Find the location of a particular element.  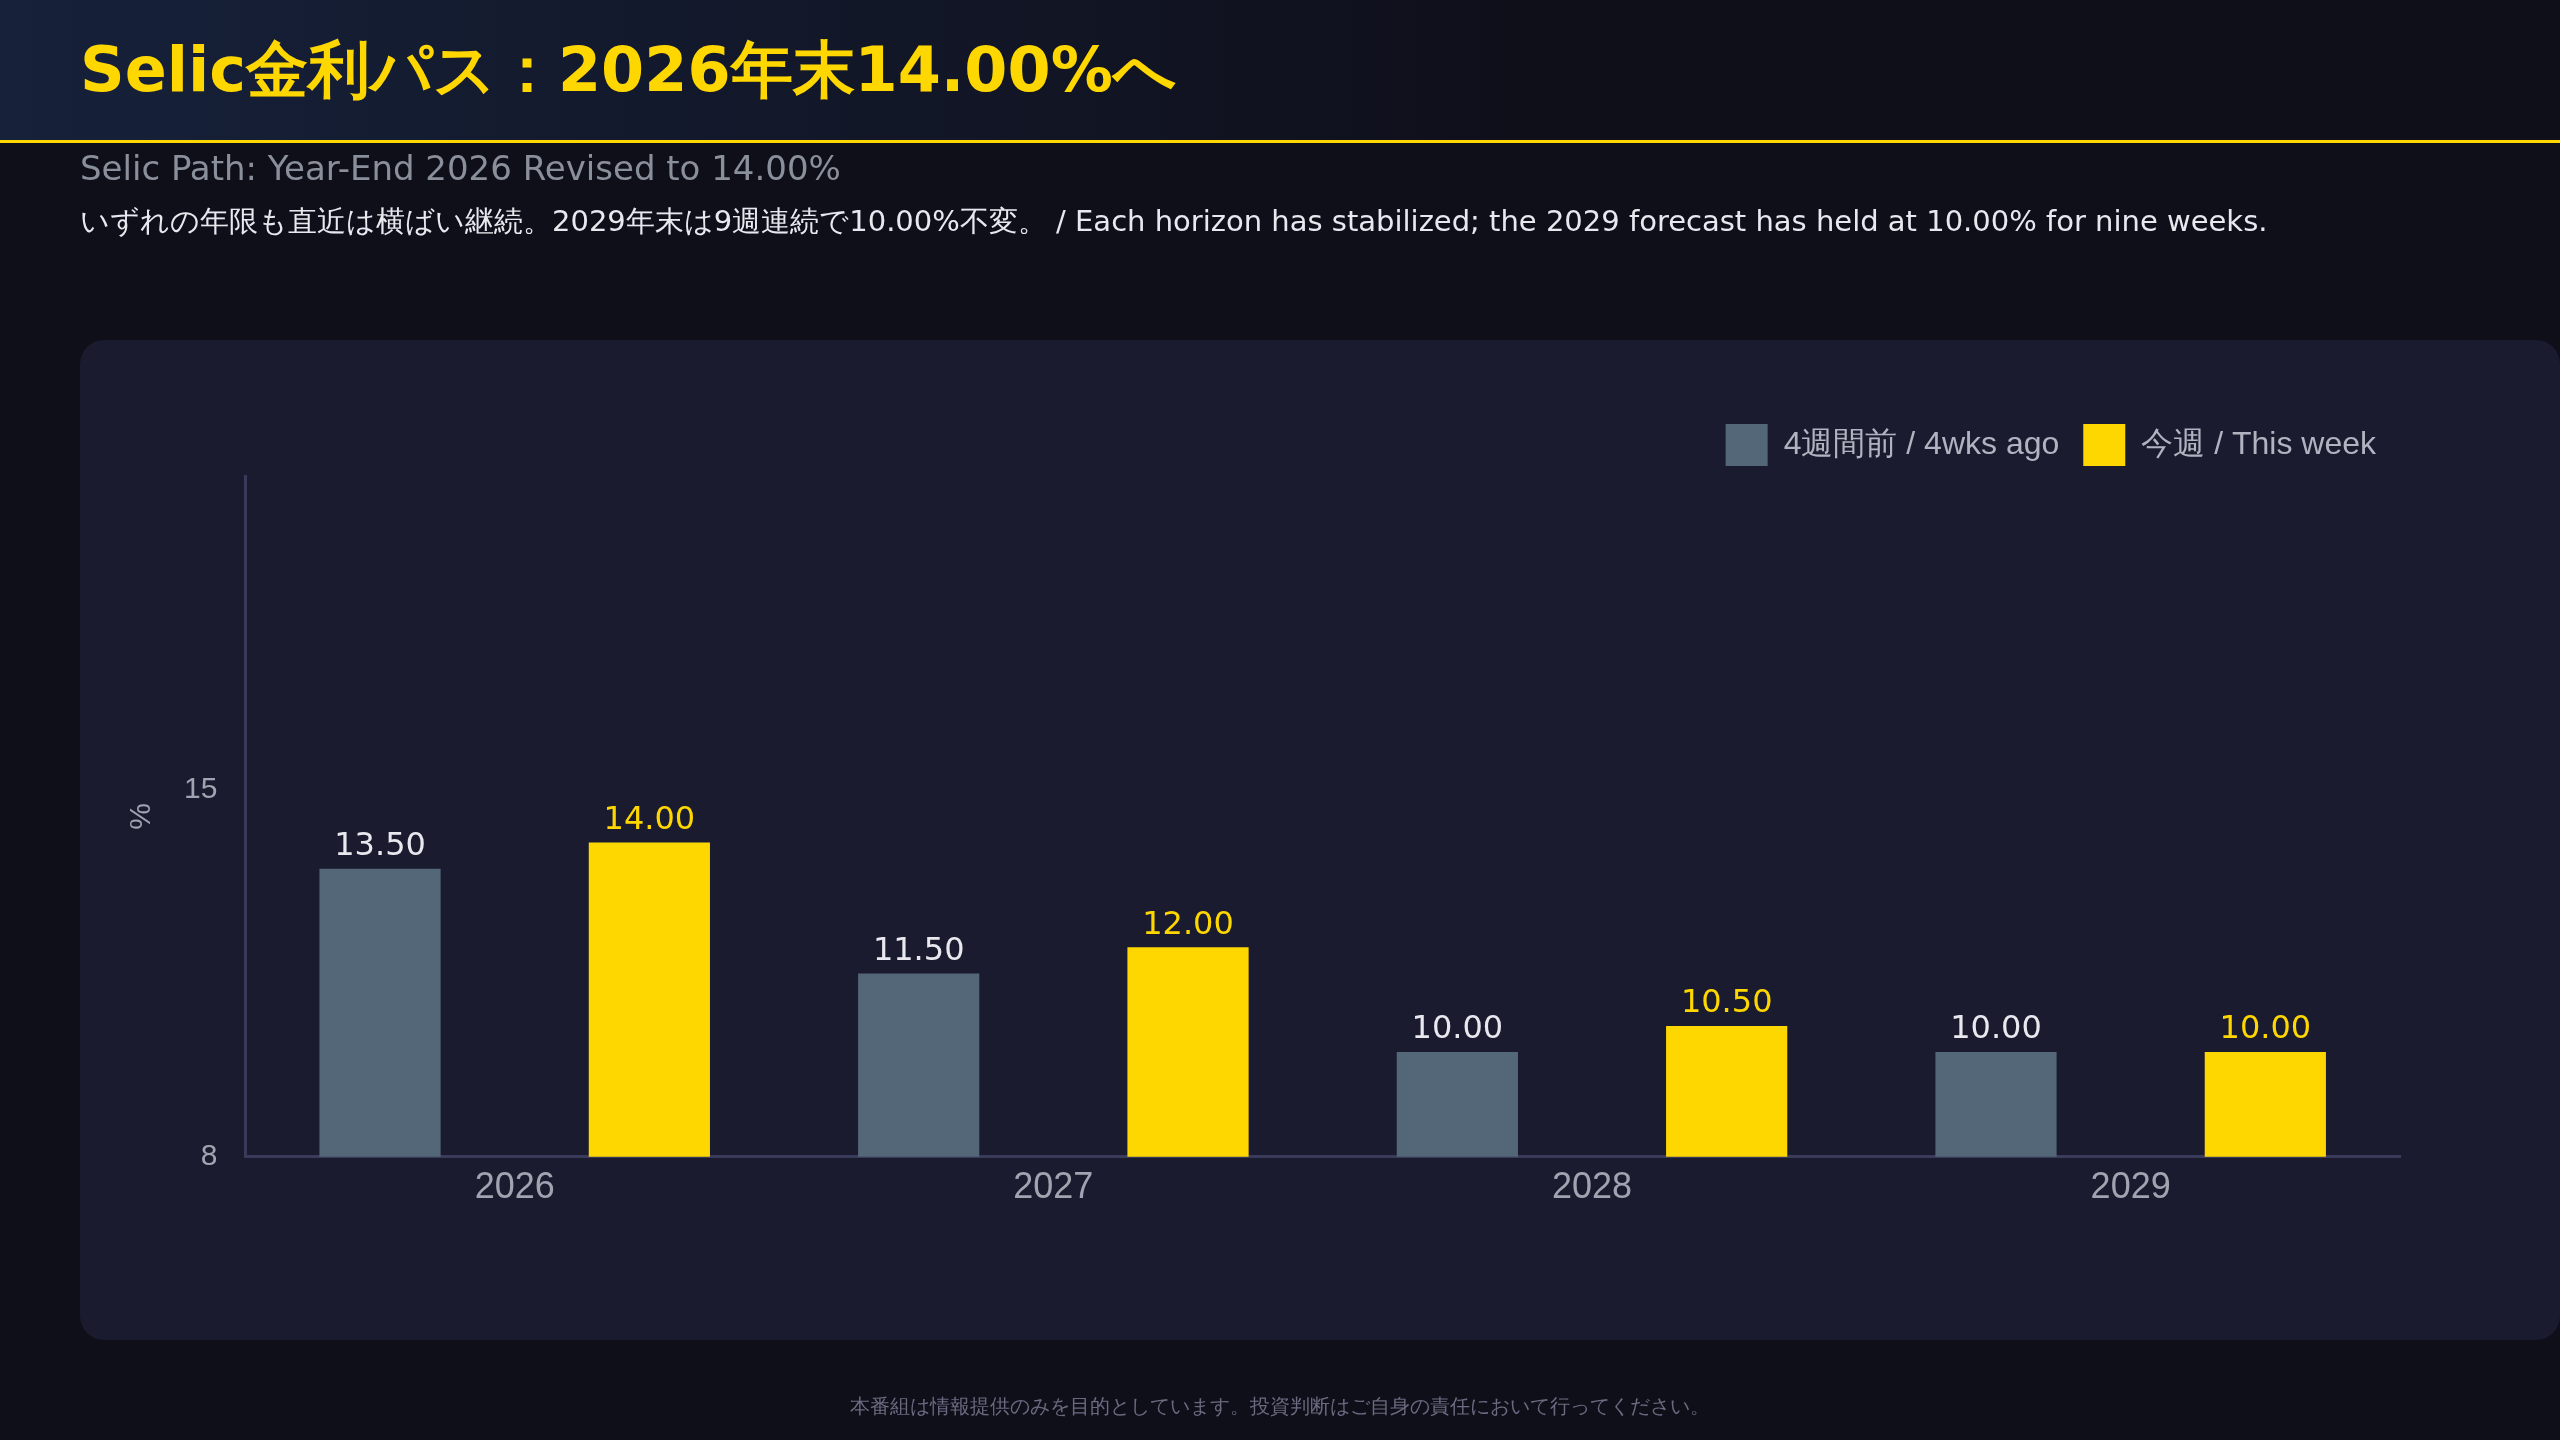

data-label: 14.00 is located at coordinates (649, 817).